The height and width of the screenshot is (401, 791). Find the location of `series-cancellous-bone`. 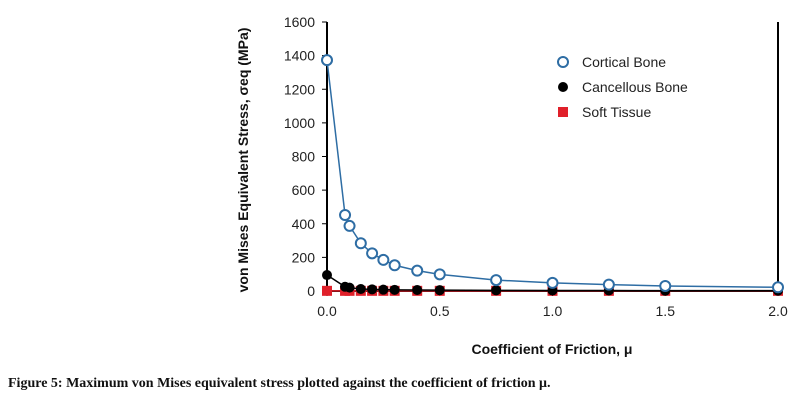

series-cancellous-bone is located at coordinates (552, 283).